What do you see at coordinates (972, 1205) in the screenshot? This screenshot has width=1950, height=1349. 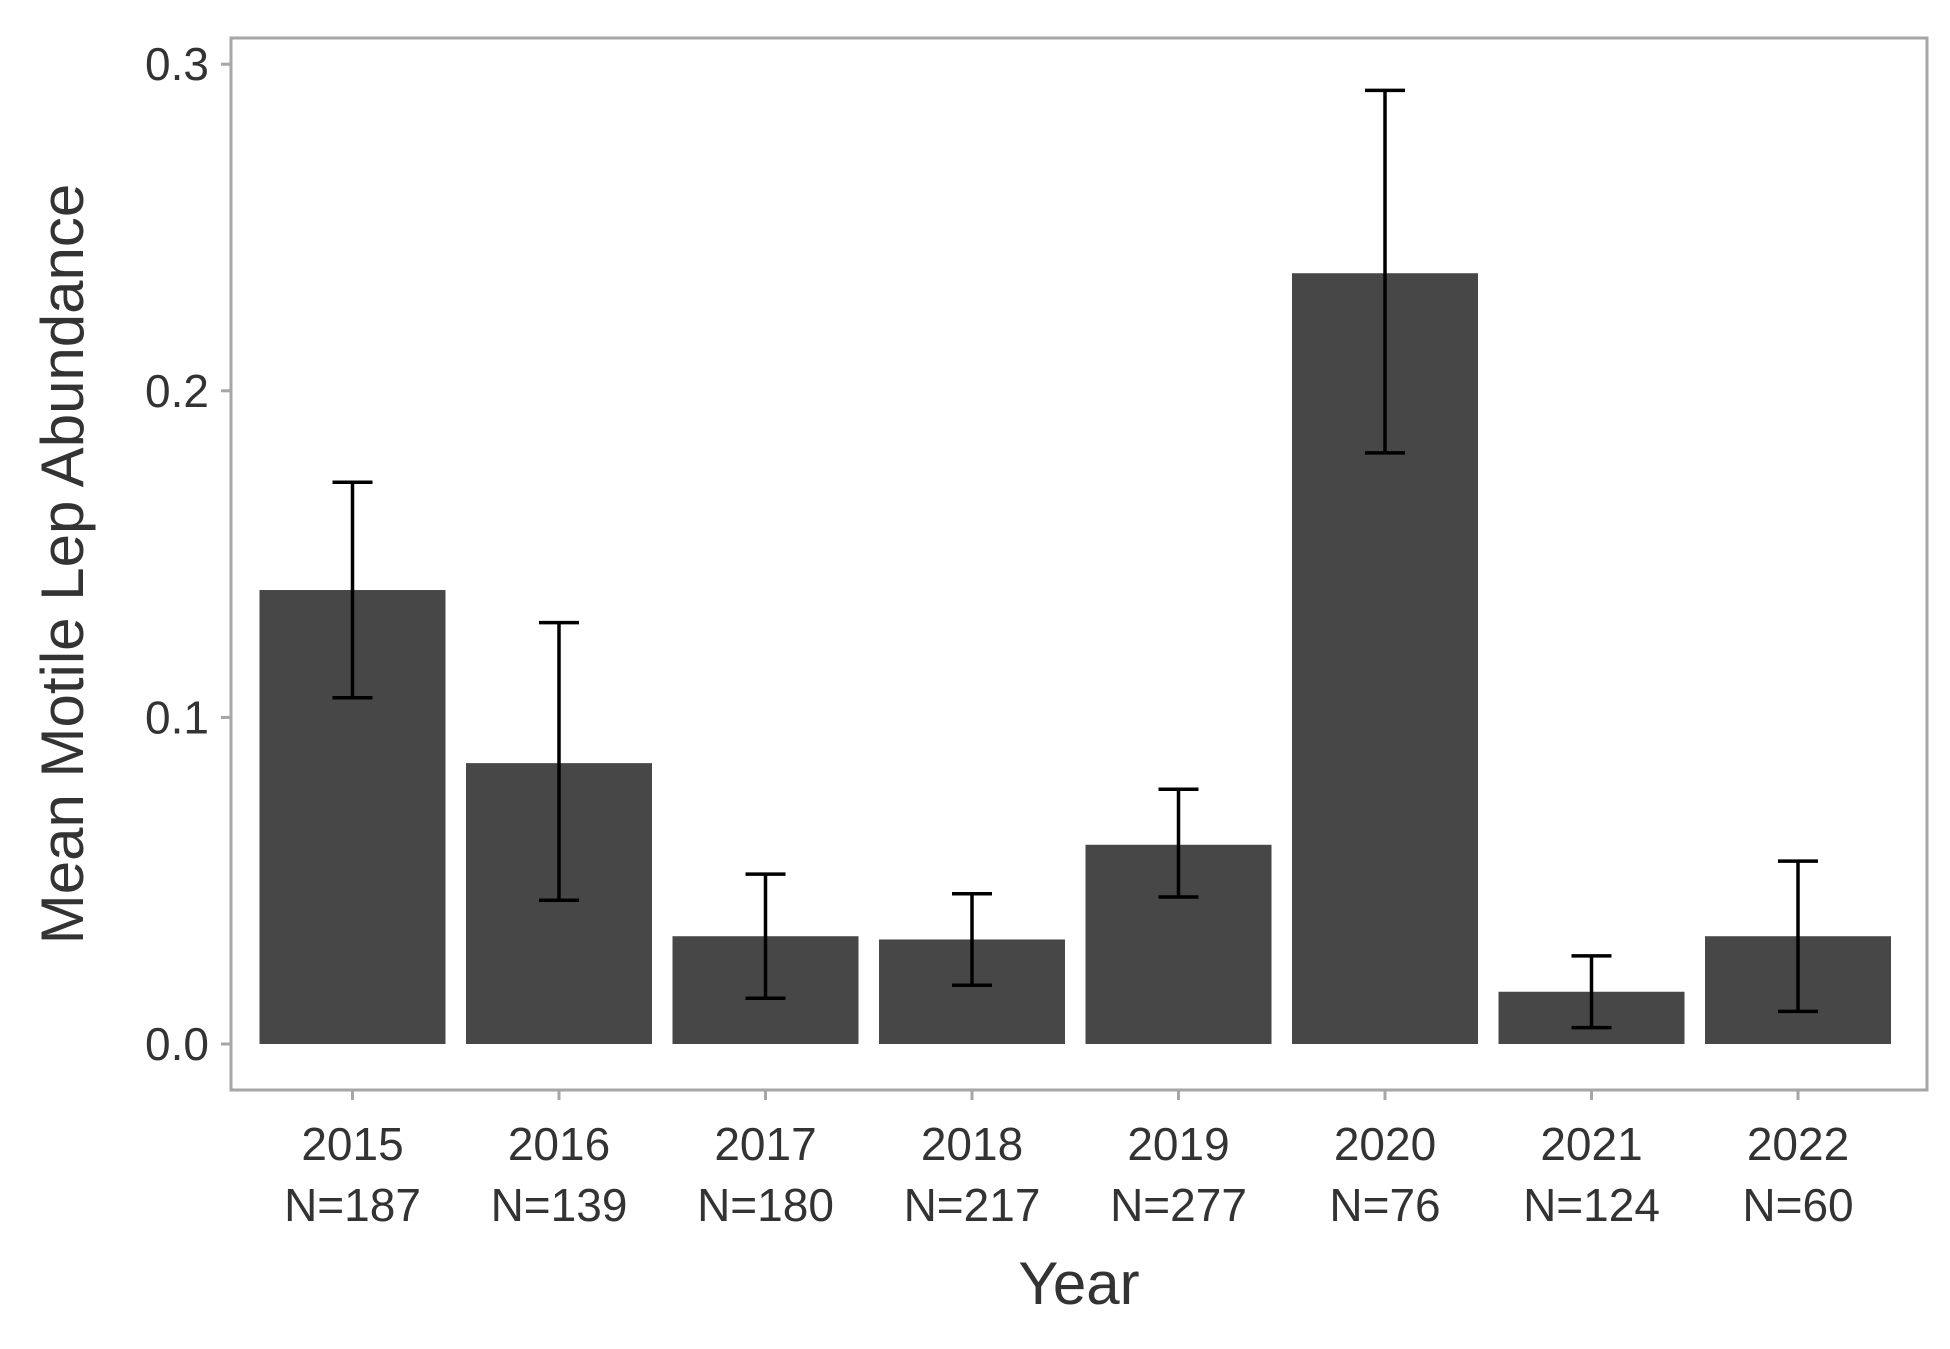 I see `x-tick-sample-size-2018: N=217` at bounding box center [972, 1205].